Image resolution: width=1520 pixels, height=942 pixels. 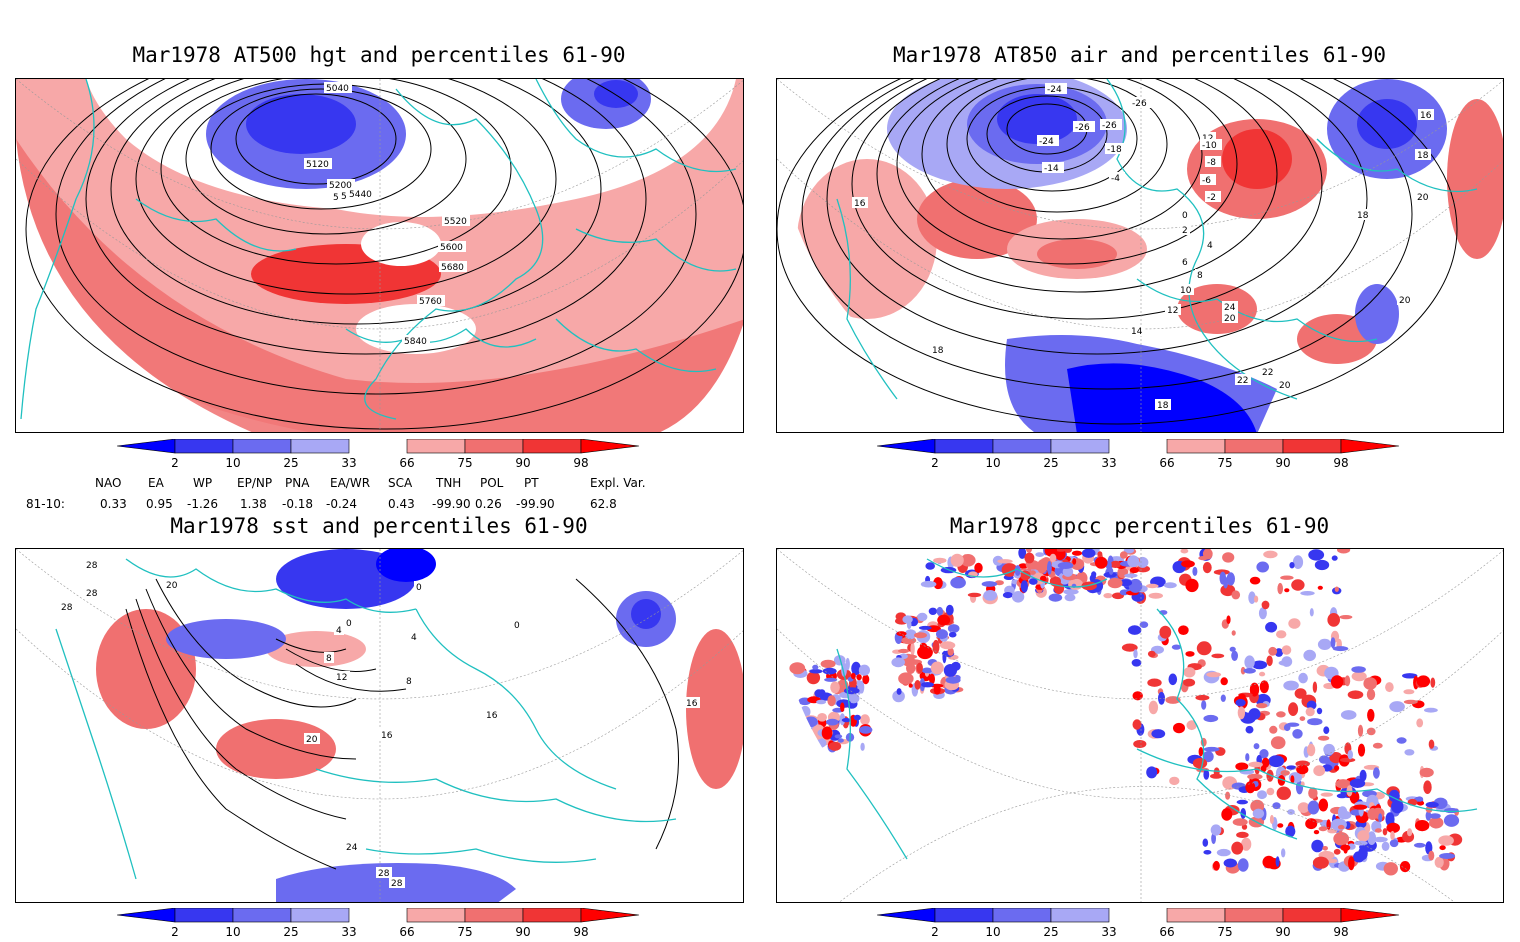 What do you see at coordinates (159, 504) in the screenshot?
I see `index-value: 0.95` at bounding box center [159, 504].